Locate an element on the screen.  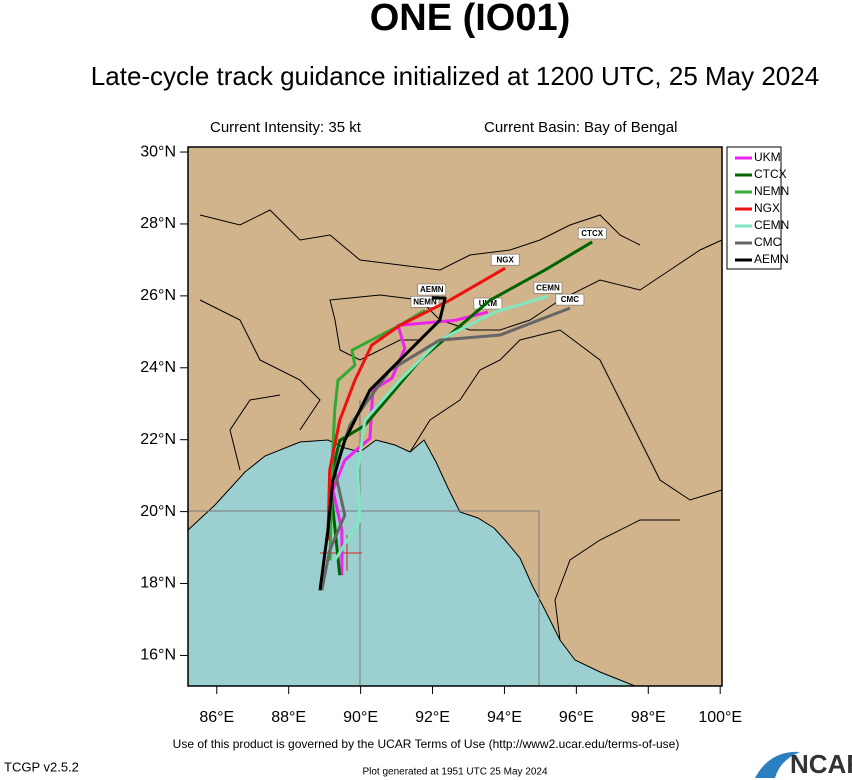
y-tick-label: 18°N is located at coordinates (158, 583).